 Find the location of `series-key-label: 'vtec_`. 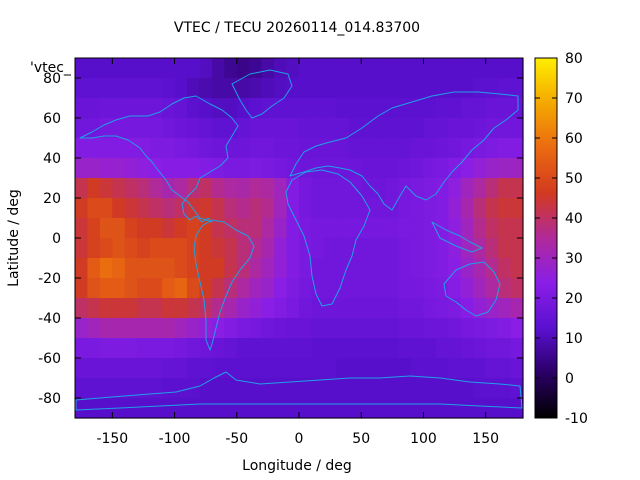

series-key-label: 'vtec_ is located at coordinates (51, 68).